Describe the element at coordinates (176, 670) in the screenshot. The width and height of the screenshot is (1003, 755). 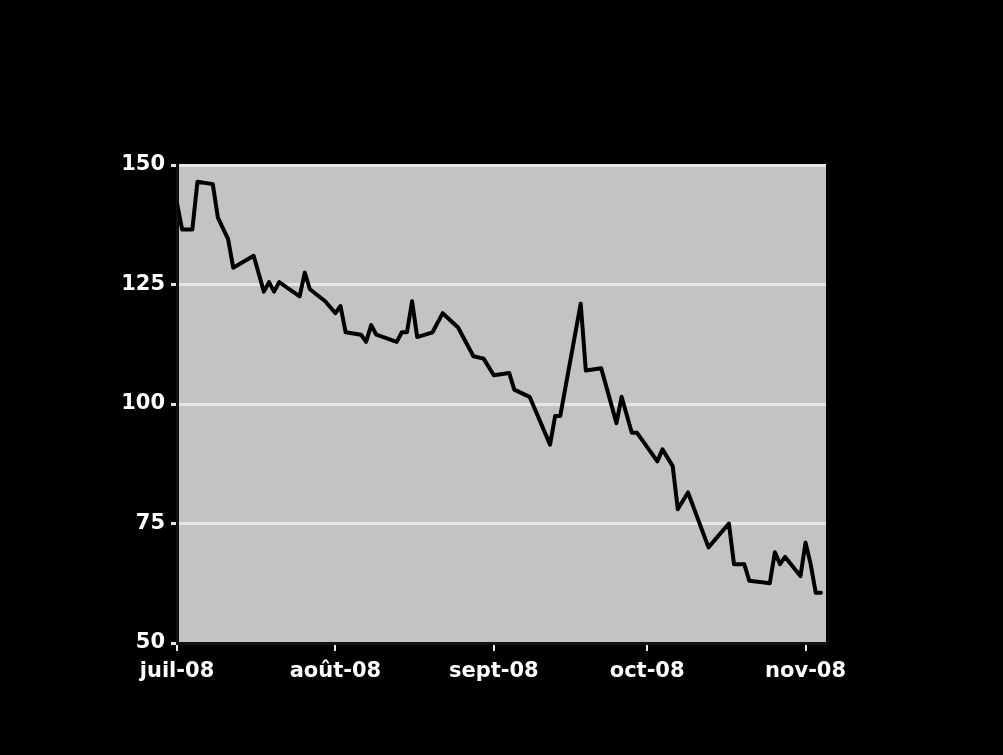
I see `x-tick-label: juil-08` at that location.